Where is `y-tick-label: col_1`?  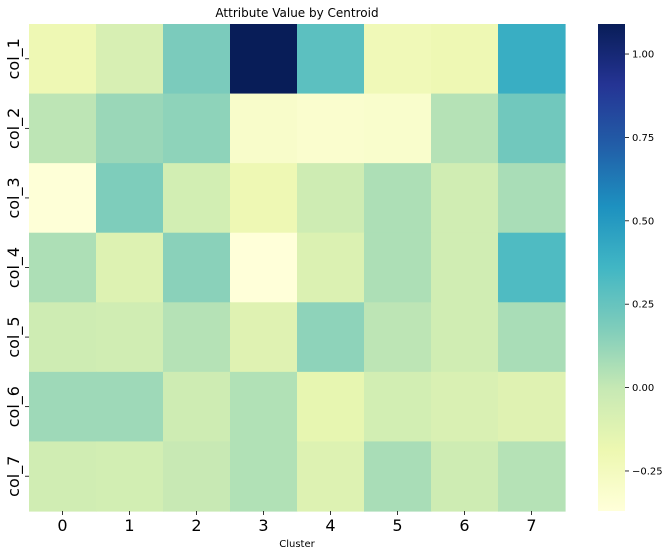
y-tick-label: col_1 is located at coordinates (14, 58).